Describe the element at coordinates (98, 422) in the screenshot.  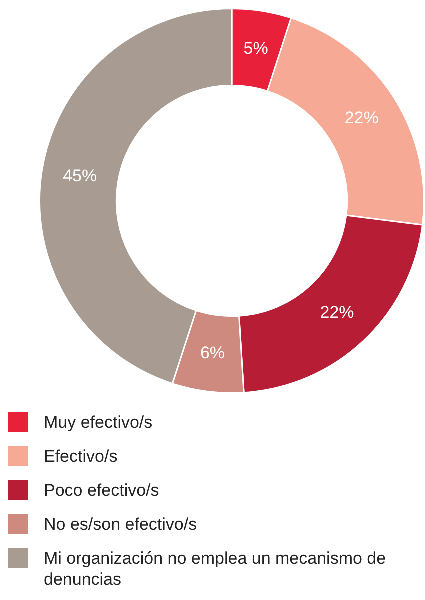
I see `legend-label: Muy efectivo/s` at that location.